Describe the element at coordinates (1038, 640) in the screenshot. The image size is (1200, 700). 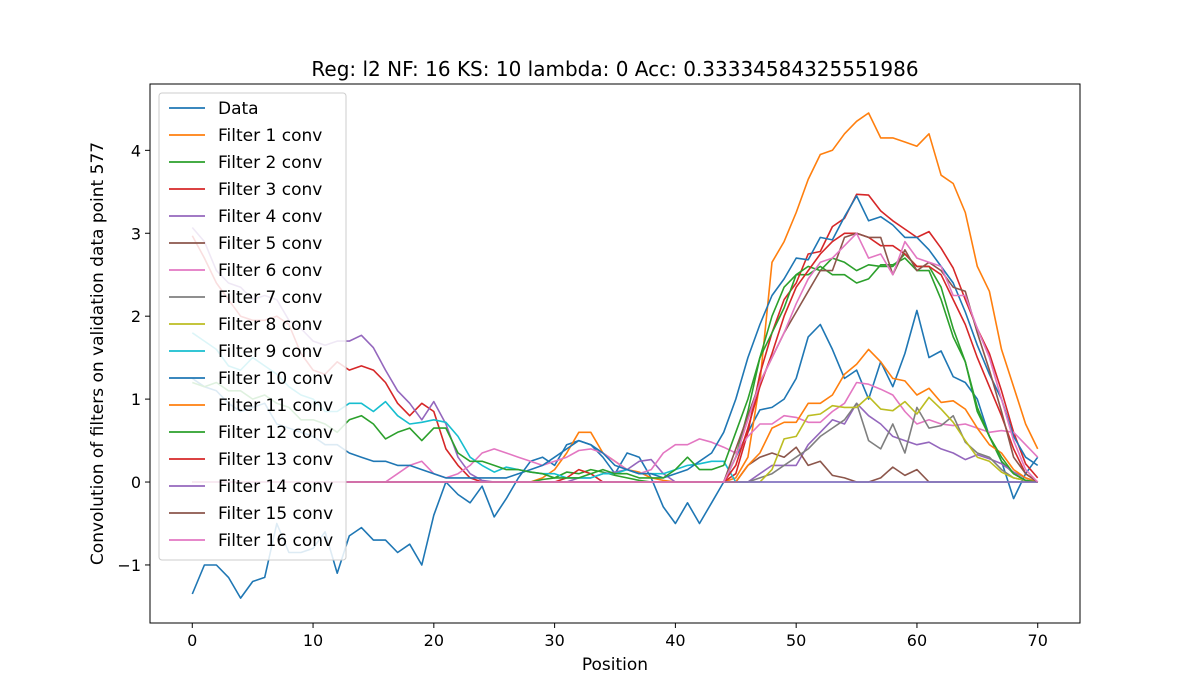
I see `x-tick-label: 70` at that location.